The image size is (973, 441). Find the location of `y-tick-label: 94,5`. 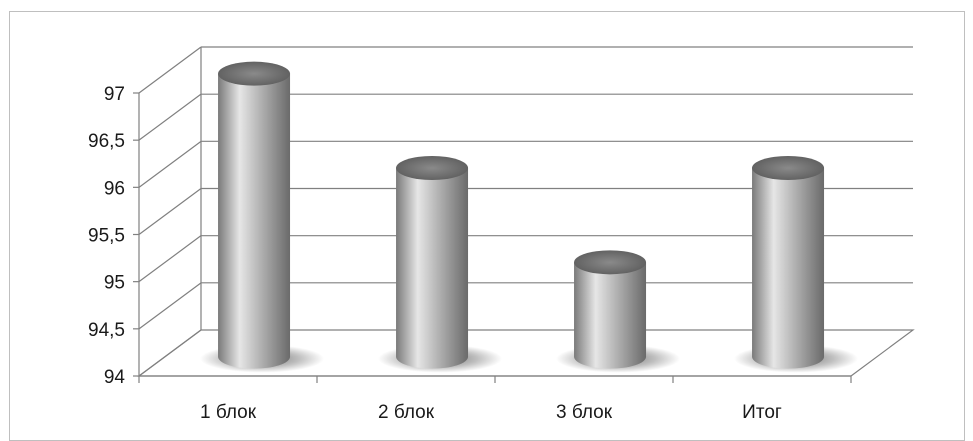

y-tick-label: 94,5 is located at coordinates (106, 330).